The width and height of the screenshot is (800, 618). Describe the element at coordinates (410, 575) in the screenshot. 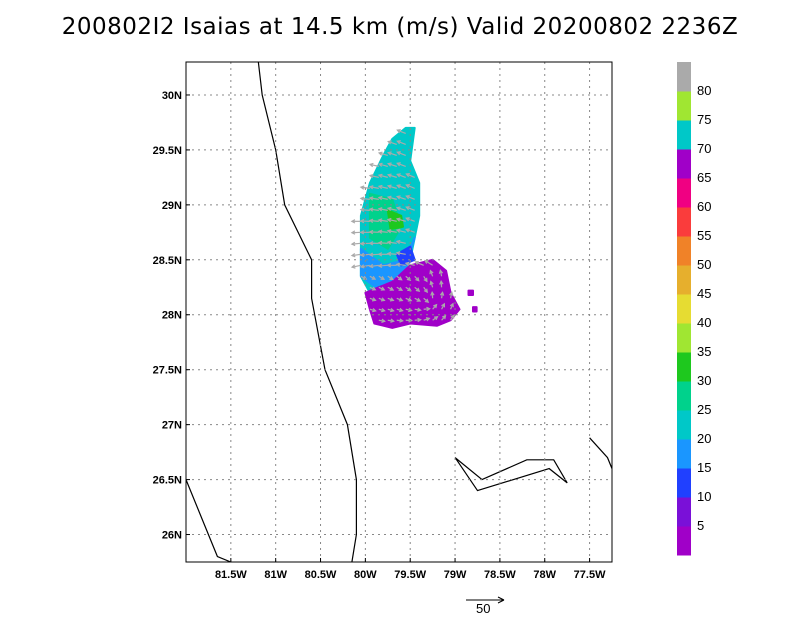

I see `x-tick-label: 79.5W` at that location.